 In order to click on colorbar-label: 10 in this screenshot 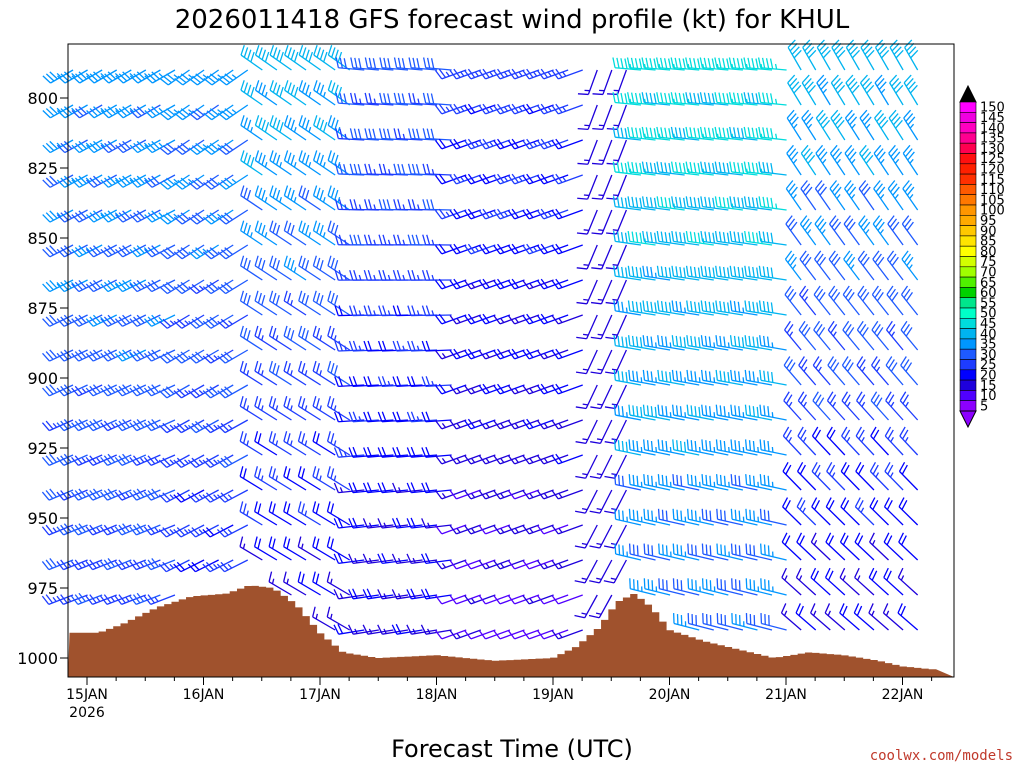, I will do `click(988, 396)`.